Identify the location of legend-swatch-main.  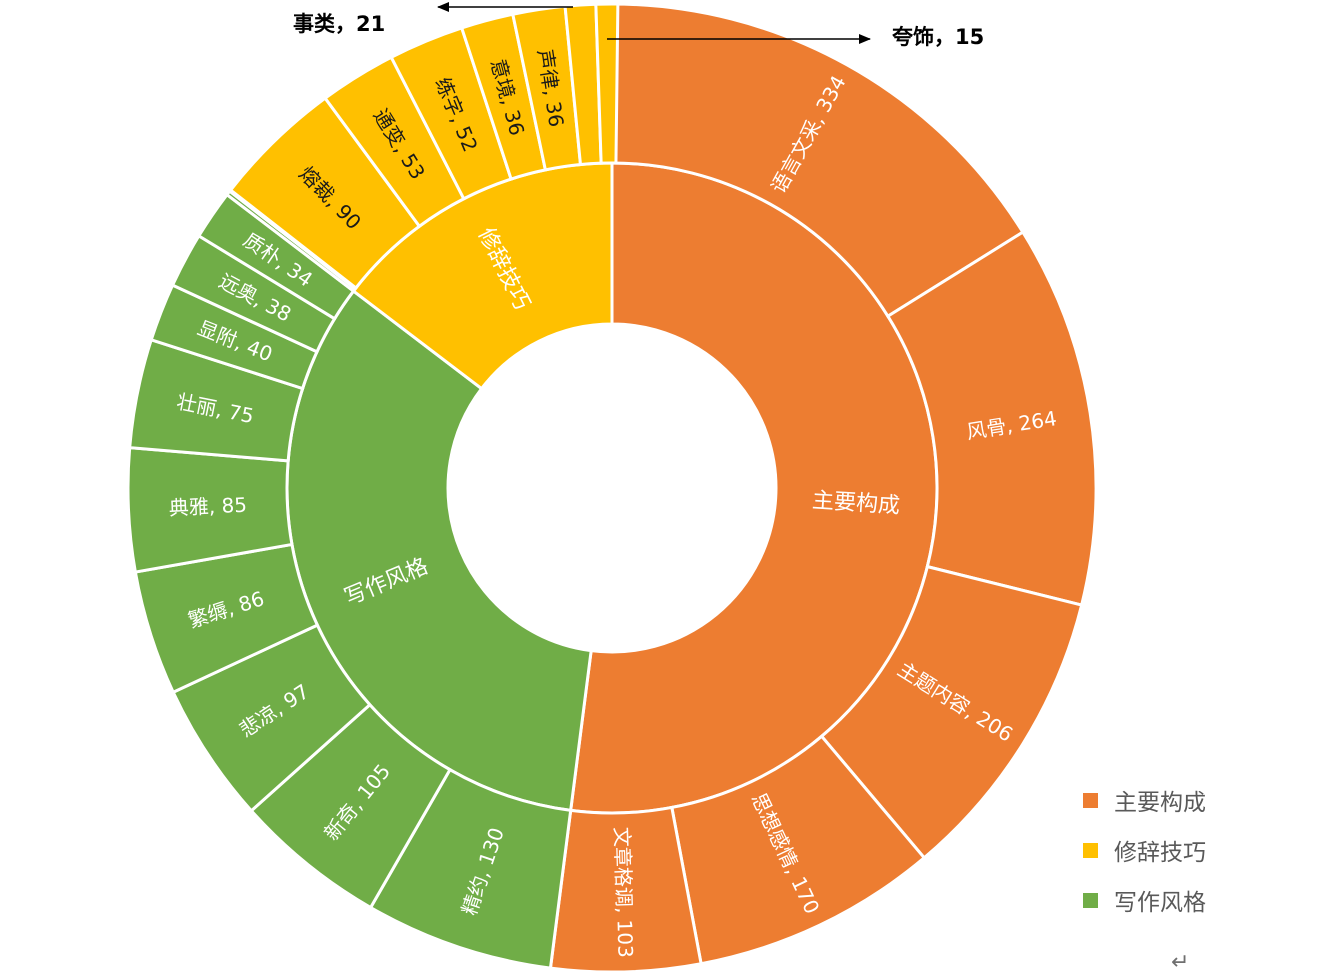
(1090, 800).